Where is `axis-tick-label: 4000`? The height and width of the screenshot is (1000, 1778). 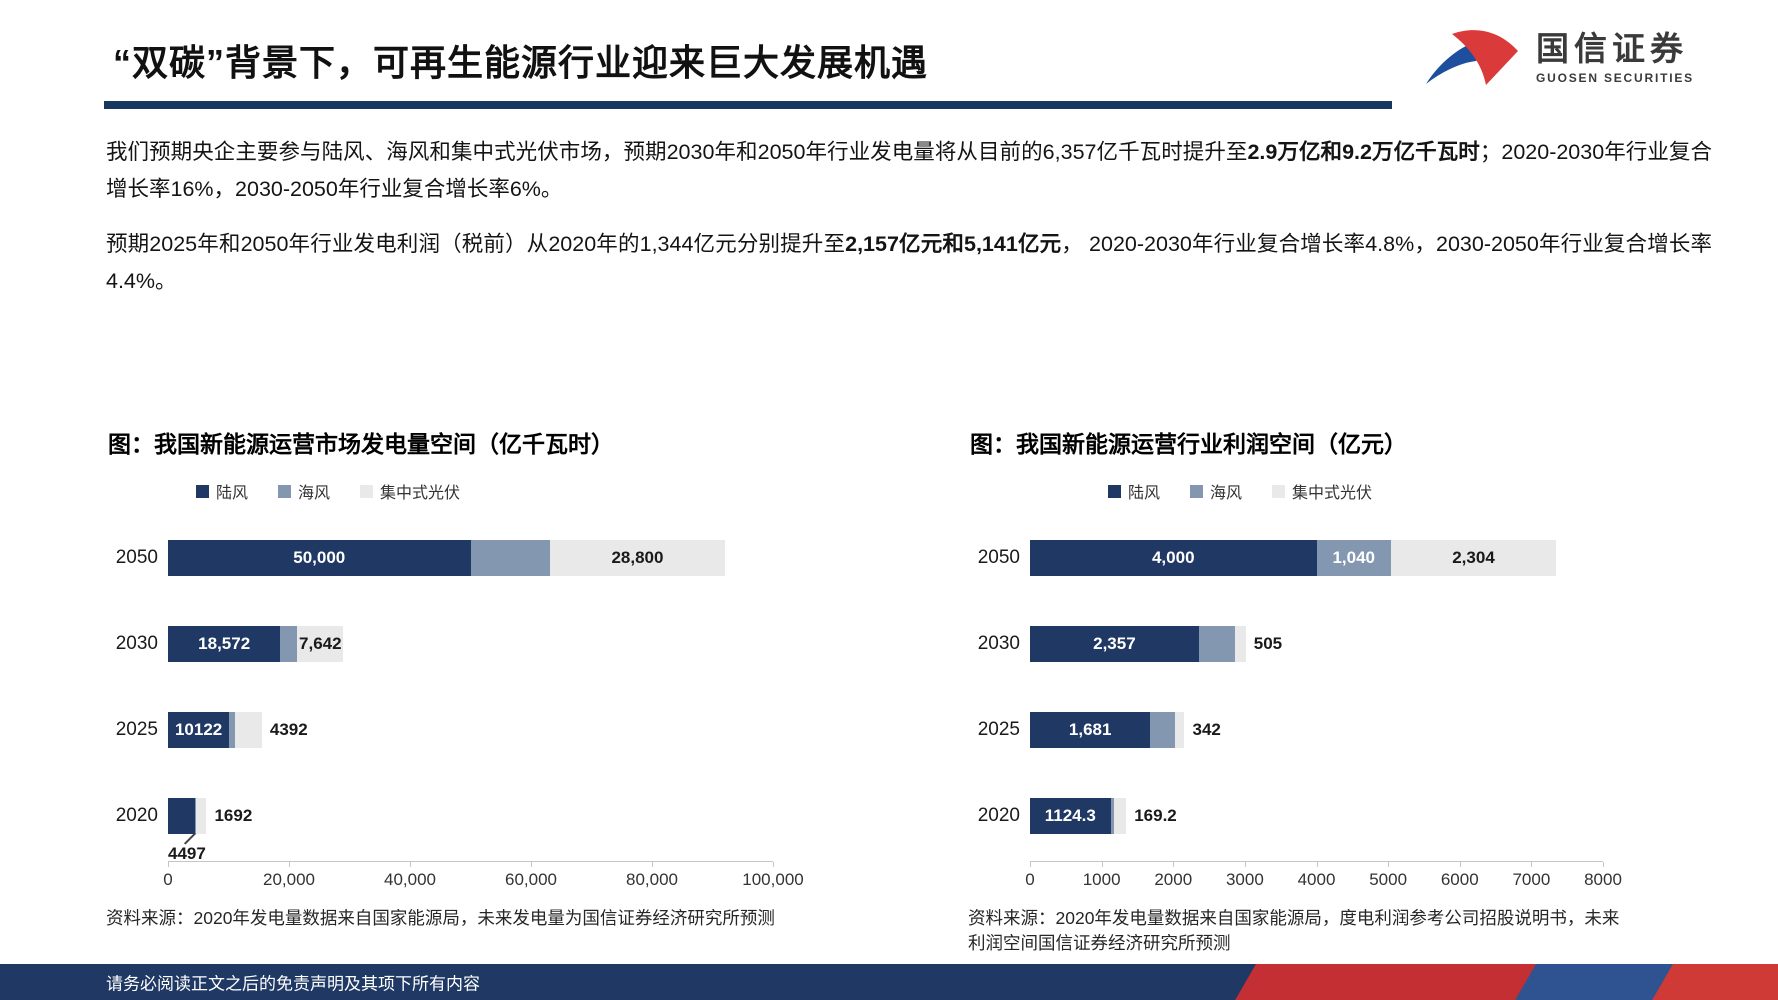 axis-tick-label: 4000 is located at coordinates (1316, 879).